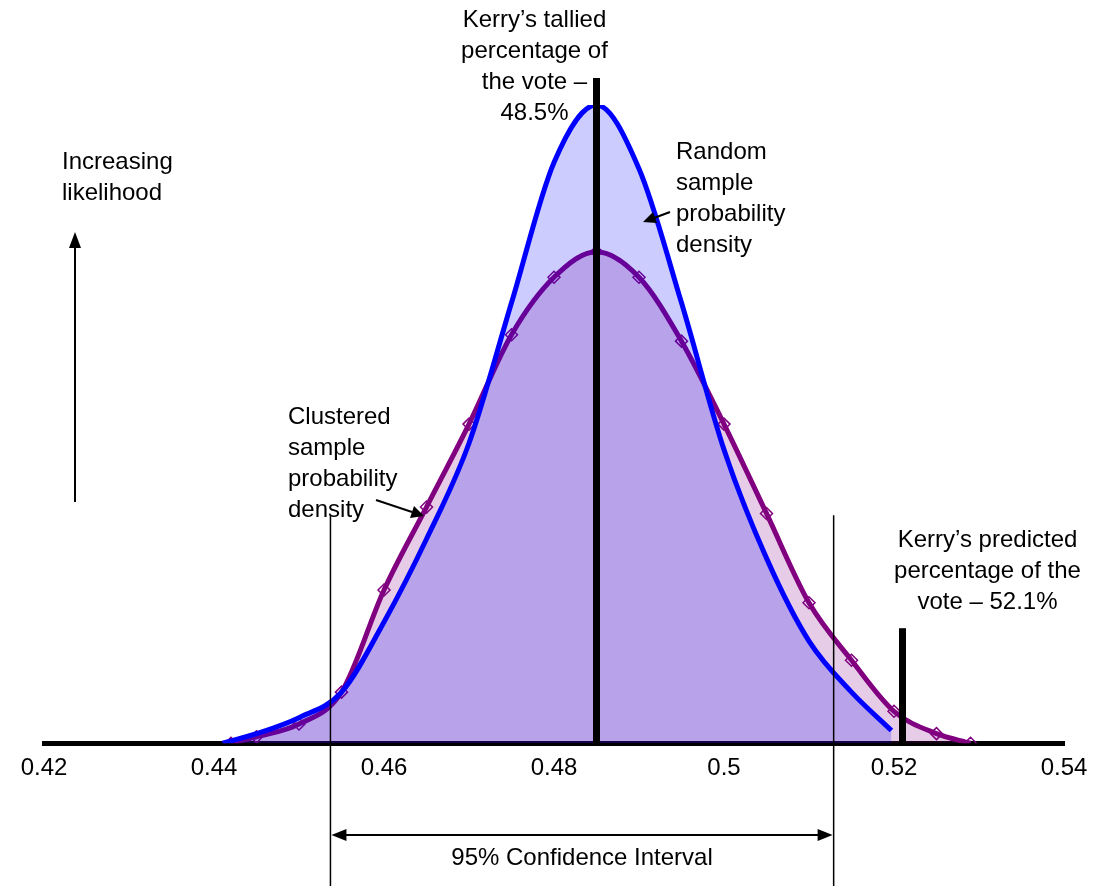  What do you see at coordinates (44, 767) in the screenshot?
I see `x-tick-label: 0.42` at bounding box center [44, 767].